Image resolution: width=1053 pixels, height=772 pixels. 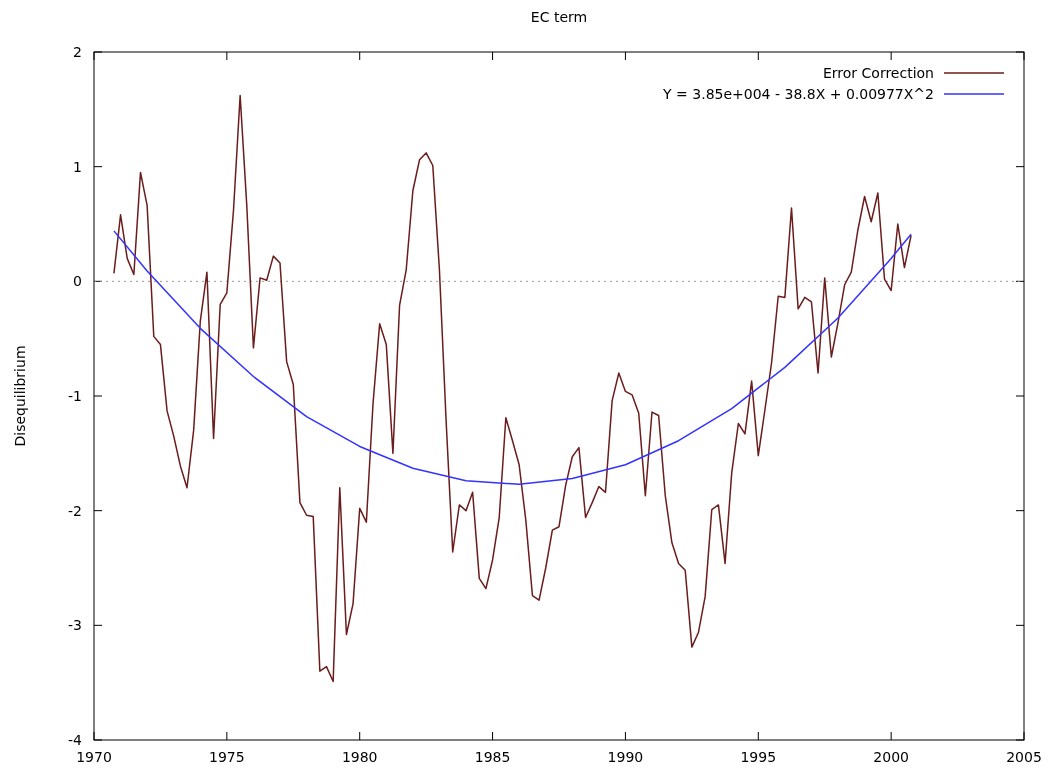 I want to click on x-tick-label: 1970, so click(x=94, y=757).